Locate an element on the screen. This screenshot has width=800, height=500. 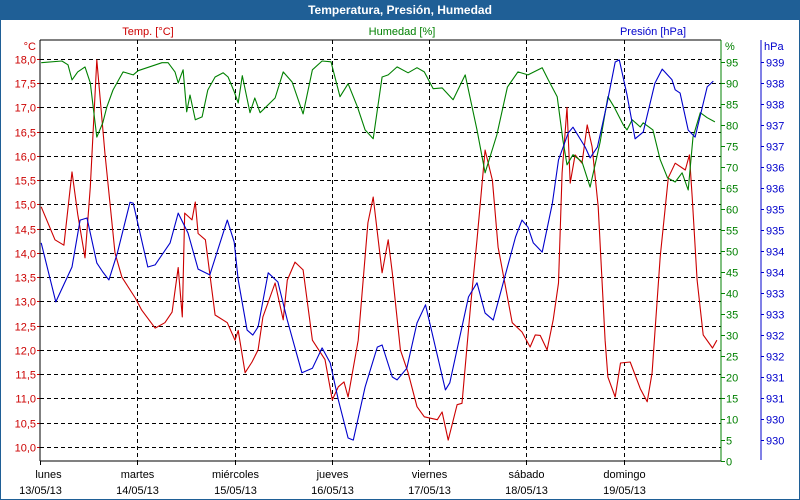
temp-tick-label: 16,0 is located at coordinates (25, 158).